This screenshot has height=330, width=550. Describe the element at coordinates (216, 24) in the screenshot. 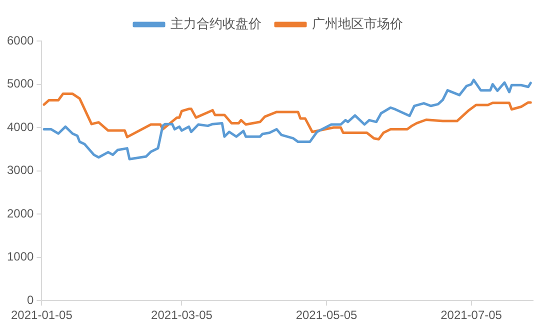

I see `legend-label: 主力合约收盘价` at that location.